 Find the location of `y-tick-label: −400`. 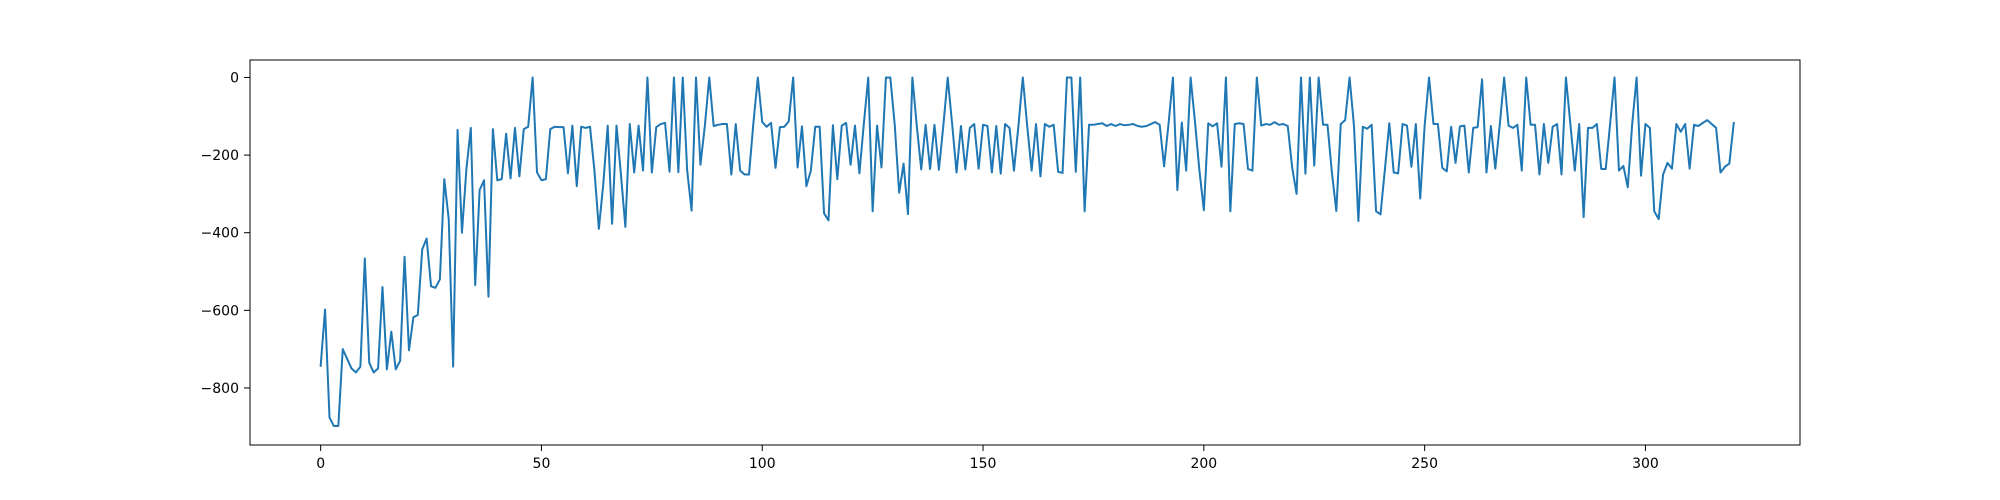

y-tick-label: −400 is located at coordinates (220, 234).